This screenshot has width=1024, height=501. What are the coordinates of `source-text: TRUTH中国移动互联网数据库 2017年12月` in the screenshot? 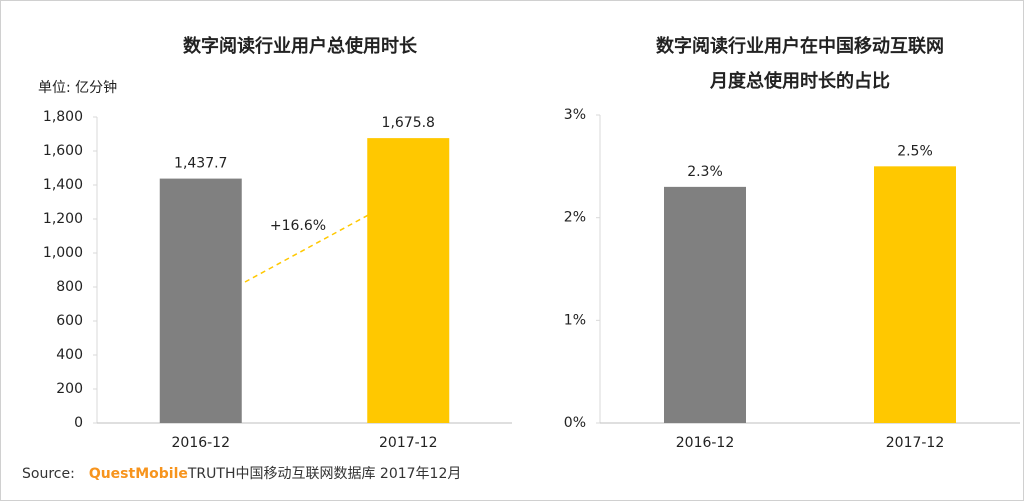 It's located at (324, 474).